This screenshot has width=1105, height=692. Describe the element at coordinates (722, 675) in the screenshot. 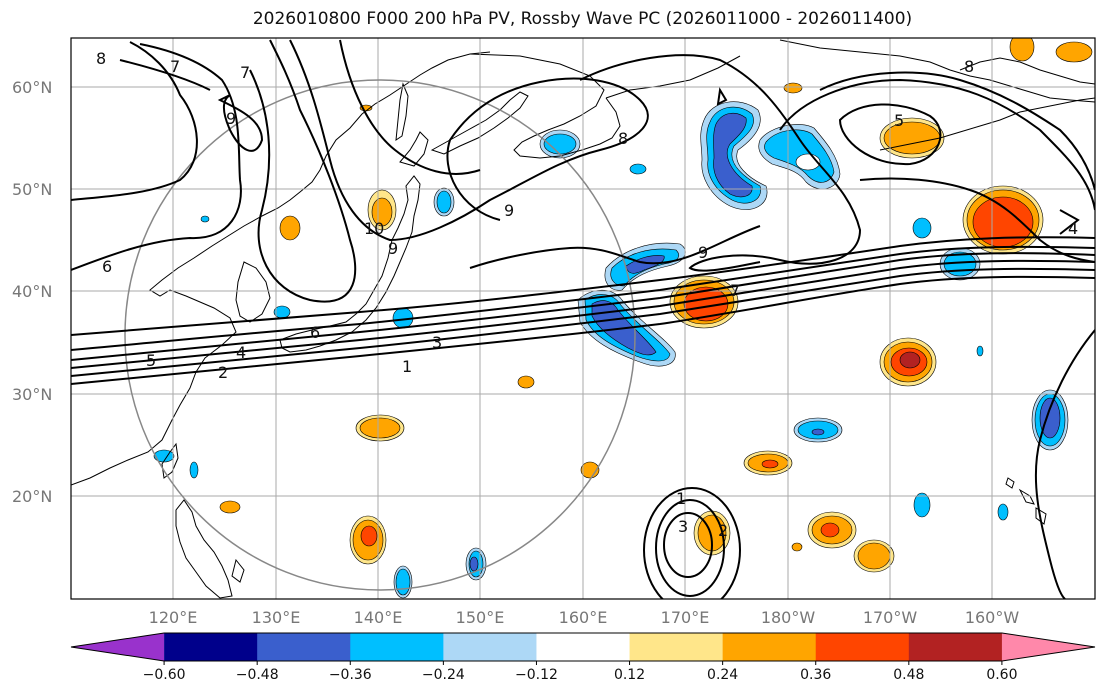

I see `colorbar-tick-label: 0.24` at that location.